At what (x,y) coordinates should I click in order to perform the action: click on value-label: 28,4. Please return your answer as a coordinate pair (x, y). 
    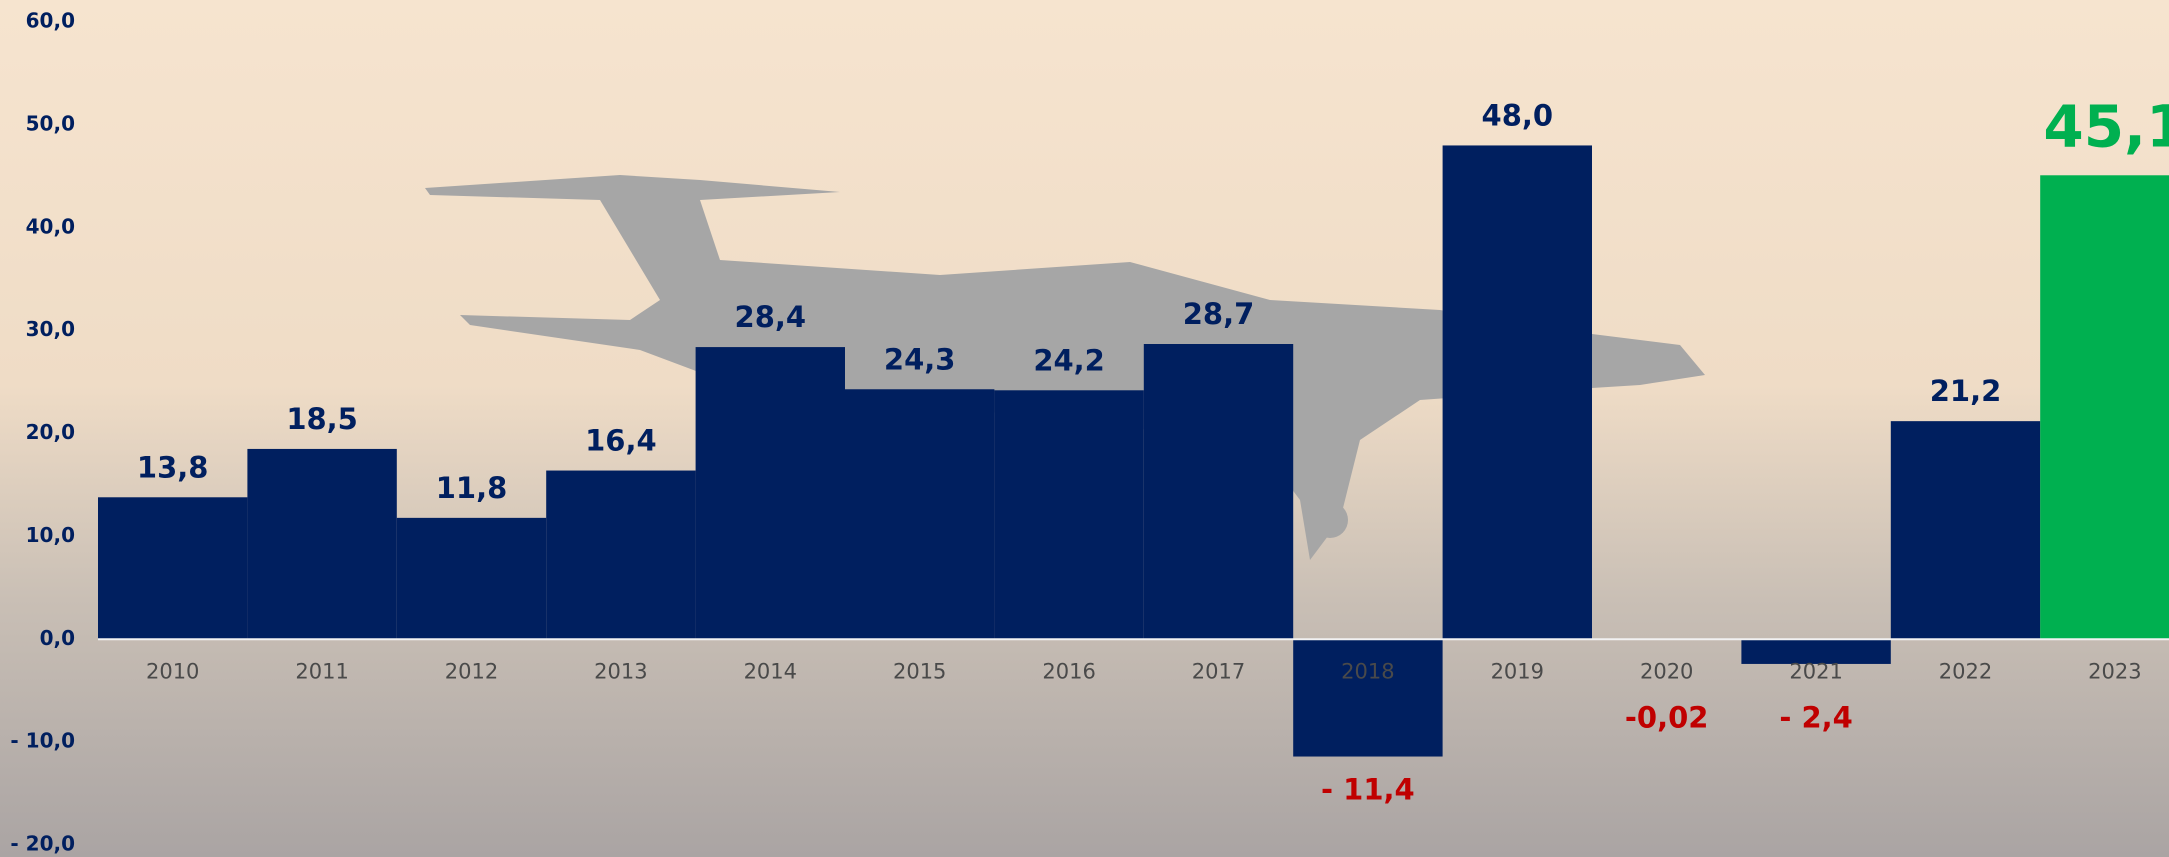
    Looking at the image, I should click on (771, 317).